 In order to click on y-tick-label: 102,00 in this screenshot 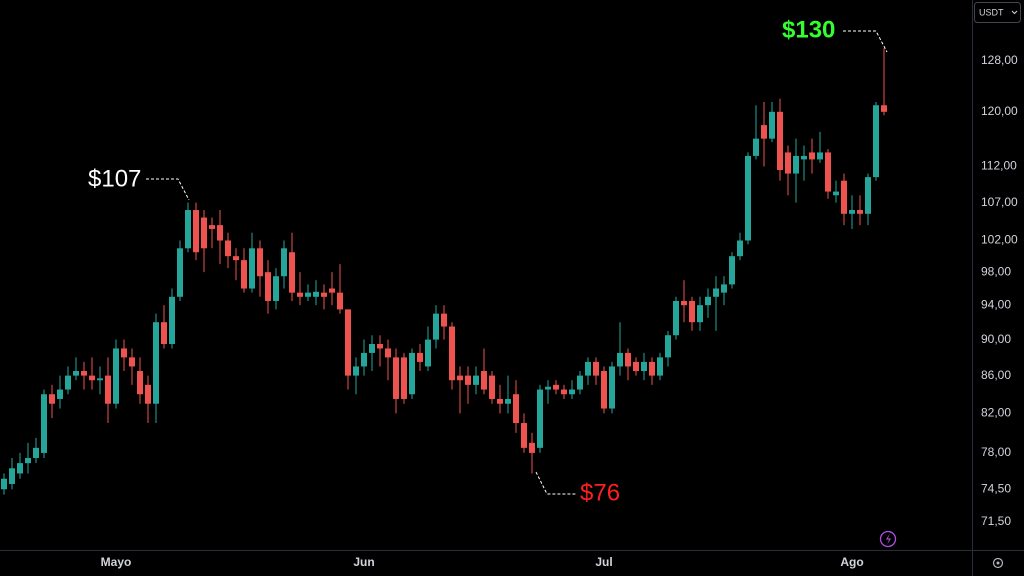, I will do `click(999, 240)`.